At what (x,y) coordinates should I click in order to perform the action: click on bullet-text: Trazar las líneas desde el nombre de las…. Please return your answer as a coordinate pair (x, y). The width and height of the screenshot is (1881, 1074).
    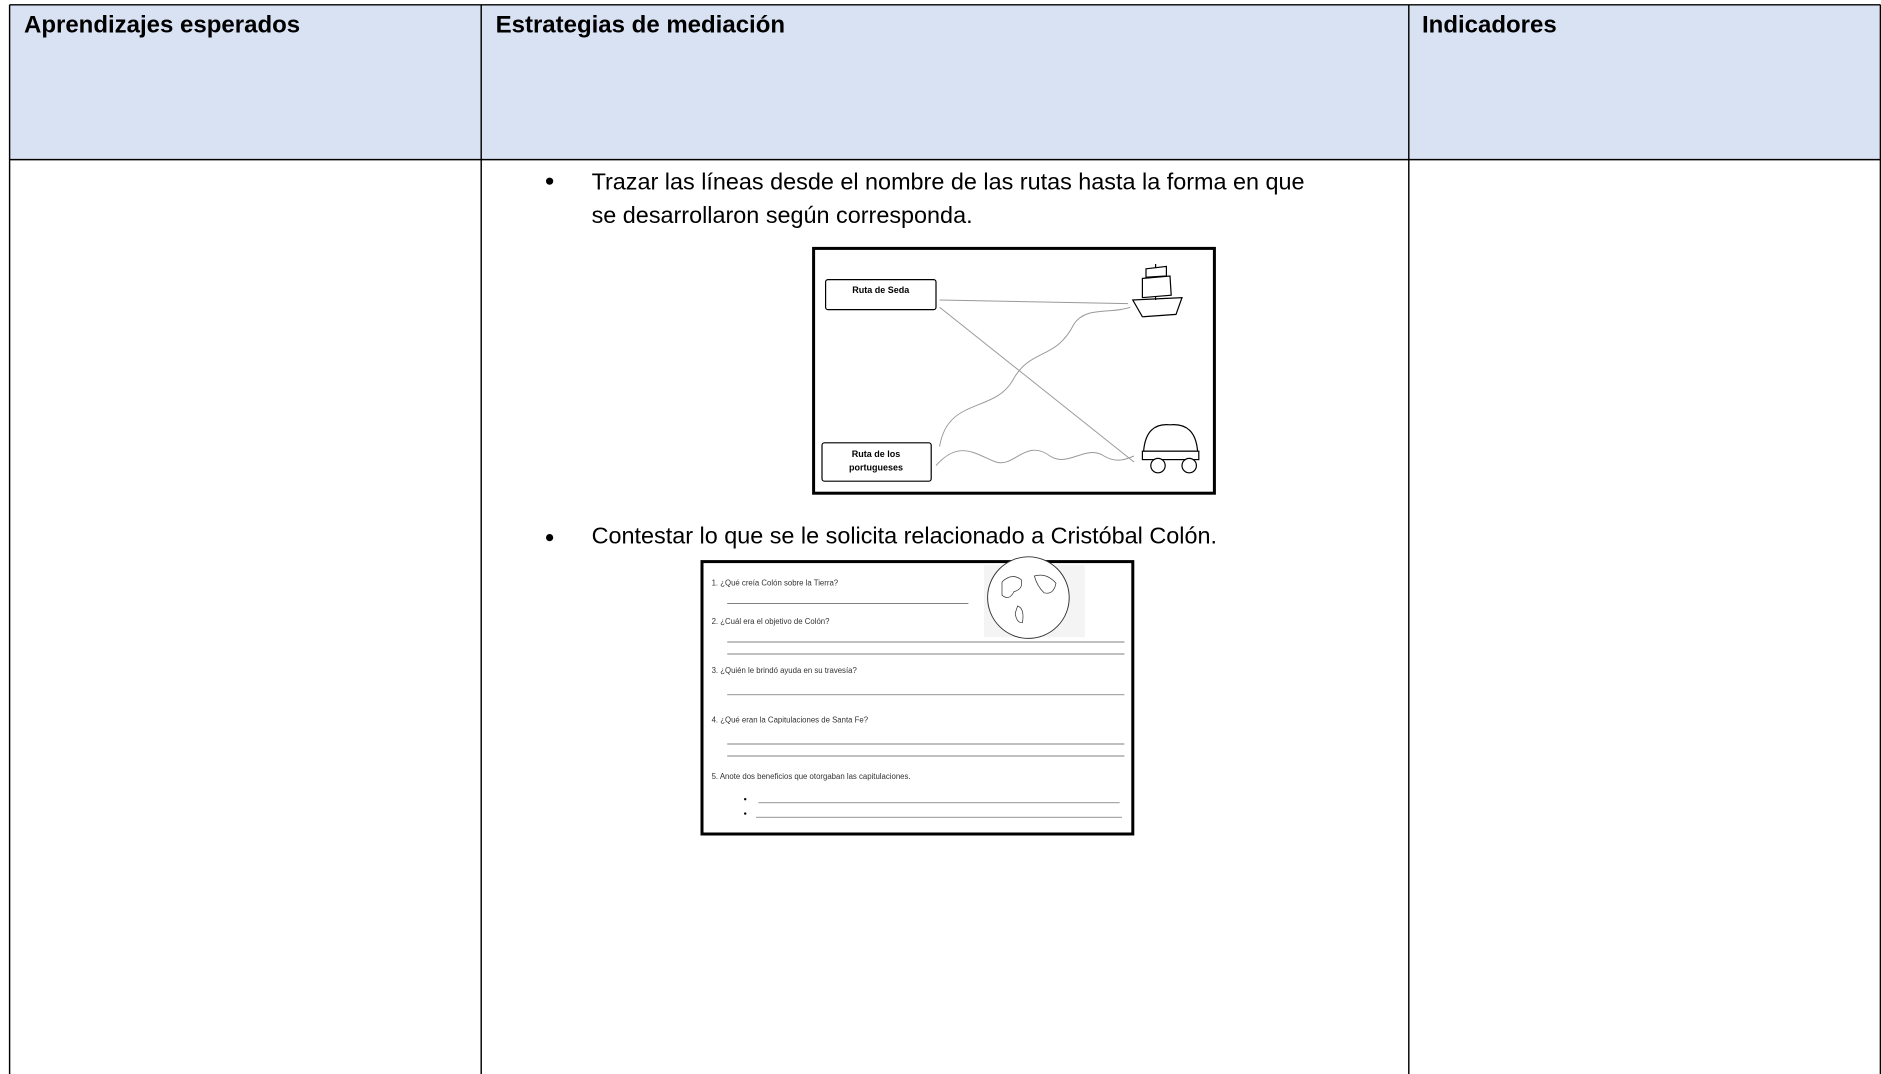
    Looking at the image, I should click on (948, 182).